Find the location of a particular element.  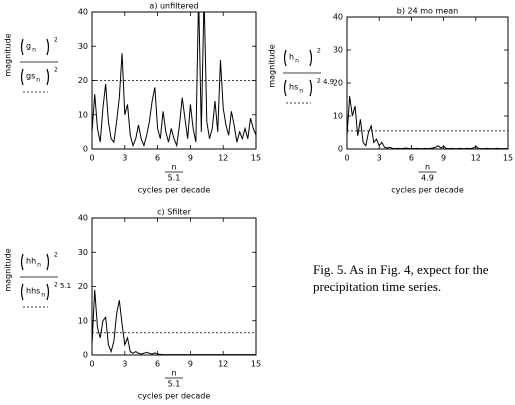

ratio-factor: 4.9 is located at coordinates (328, 82).